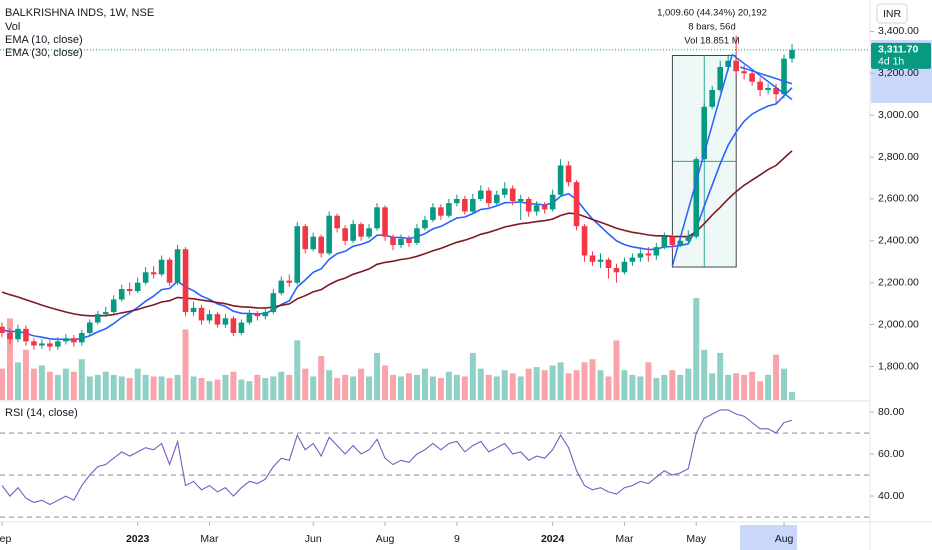  Describe the element at coordinates (313, 539) in the screenshot. I see `x-tick-label: Jun` at that location.